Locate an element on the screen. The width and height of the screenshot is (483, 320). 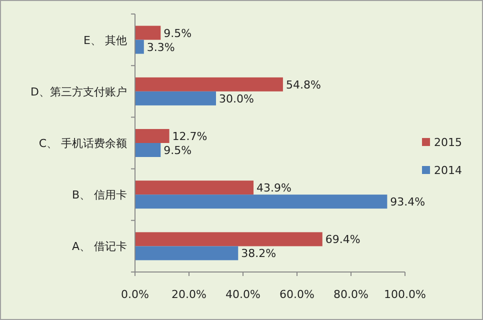
x-tick-label: 100.0% is located at coordinates (405, 294).